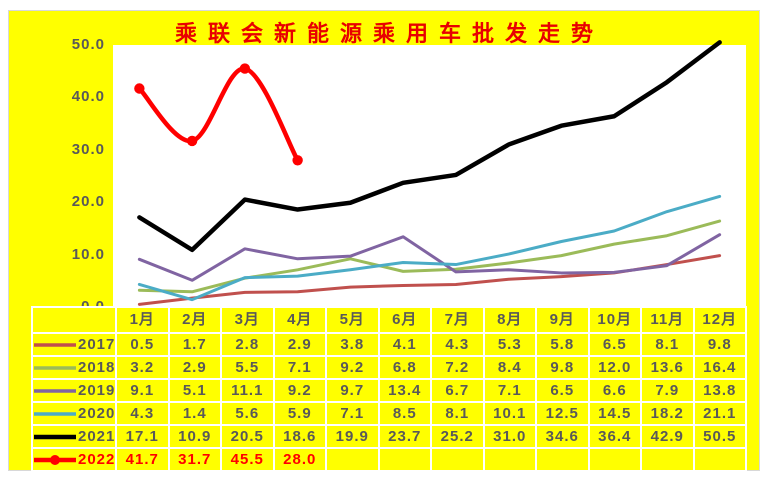  What do you see at coordinates (88, 254) in the screenshot?
I see `y-axis-tick-label: 10.0` at bounding box center [88, 254].